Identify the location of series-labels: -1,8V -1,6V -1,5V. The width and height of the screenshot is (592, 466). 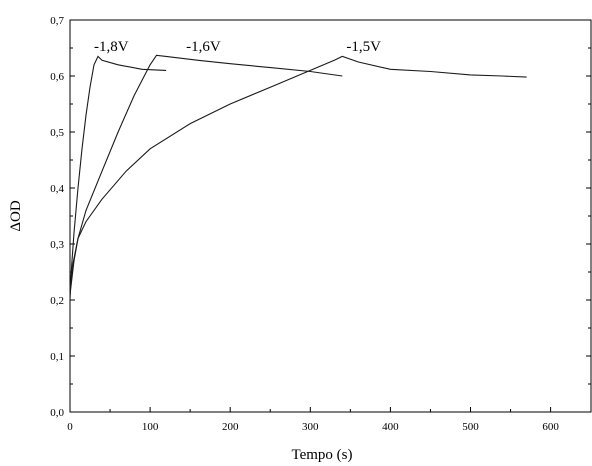
(237, 47).